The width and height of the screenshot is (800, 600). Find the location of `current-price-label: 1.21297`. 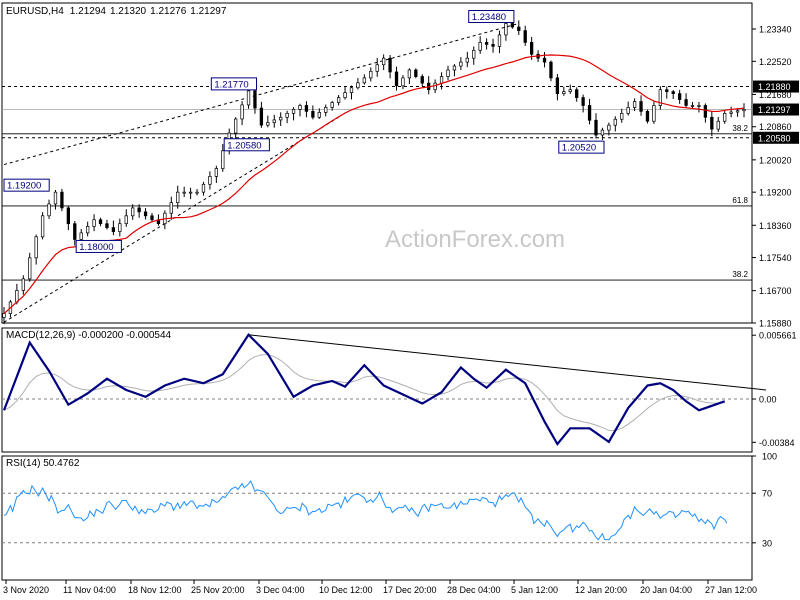

current-price-label: 1.21297 is located at coordinates (774, 110).